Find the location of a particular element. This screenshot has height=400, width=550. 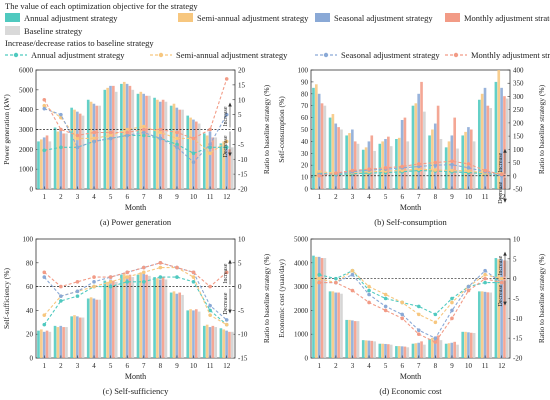

plot-frame is located at coordinates (135, 298).